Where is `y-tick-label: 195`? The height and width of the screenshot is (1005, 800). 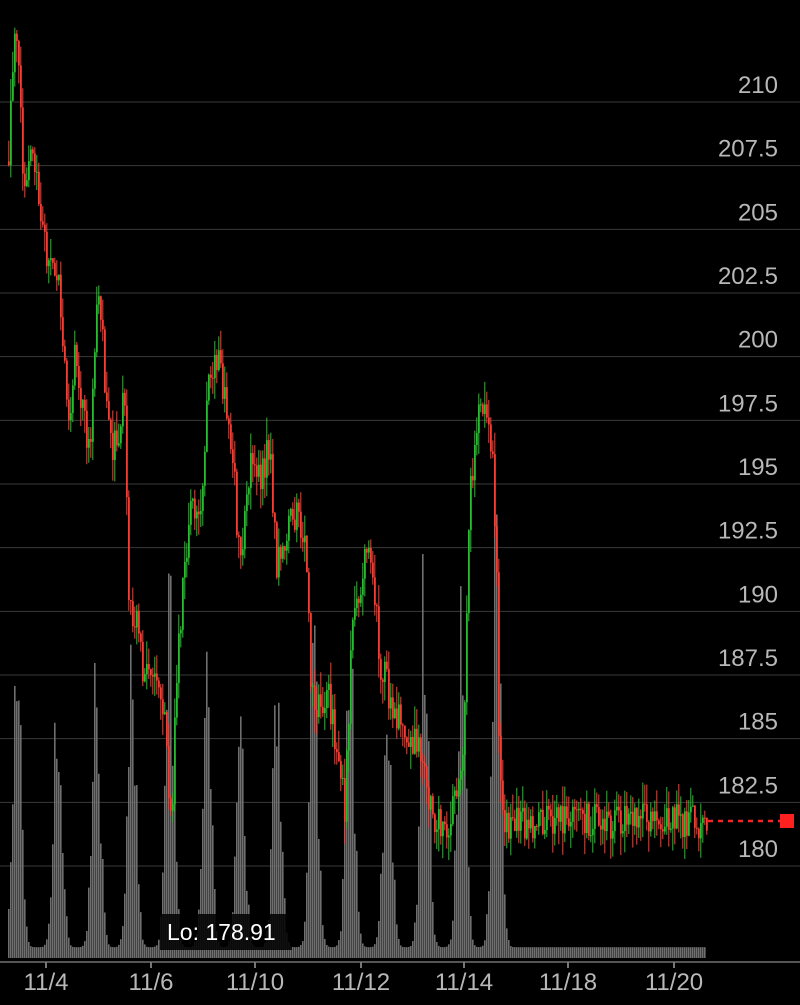
y-tick-label: 195 is located at coordinates (758, 467).